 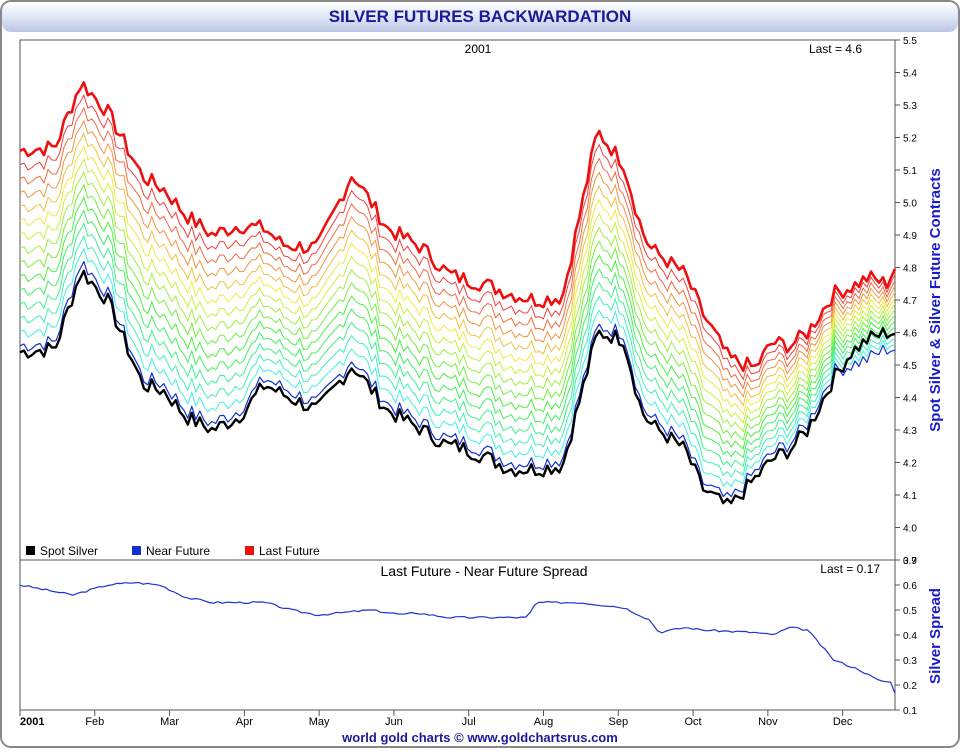 What do you see at coordinates (910, 586) in the screenshot?
I see `lower-ytick-label: 0.6` at bounding box center [910, 586].